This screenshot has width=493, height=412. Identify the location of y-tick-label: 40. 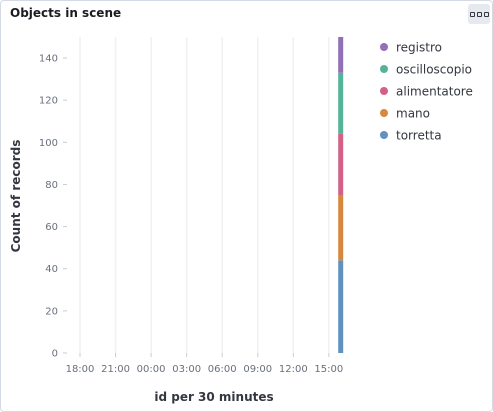
(51, 269).